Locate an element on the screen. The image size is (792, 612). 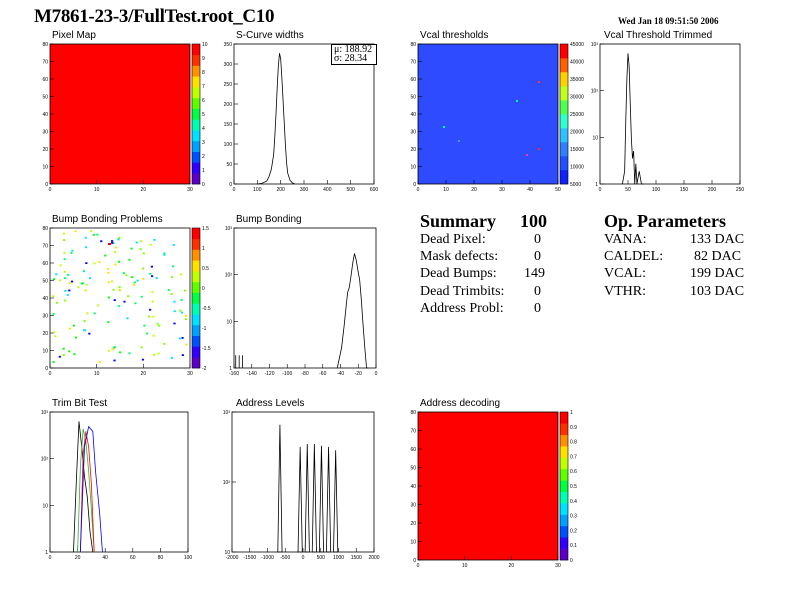
color-scale-label: 8 is located at coordinates (203, 73).